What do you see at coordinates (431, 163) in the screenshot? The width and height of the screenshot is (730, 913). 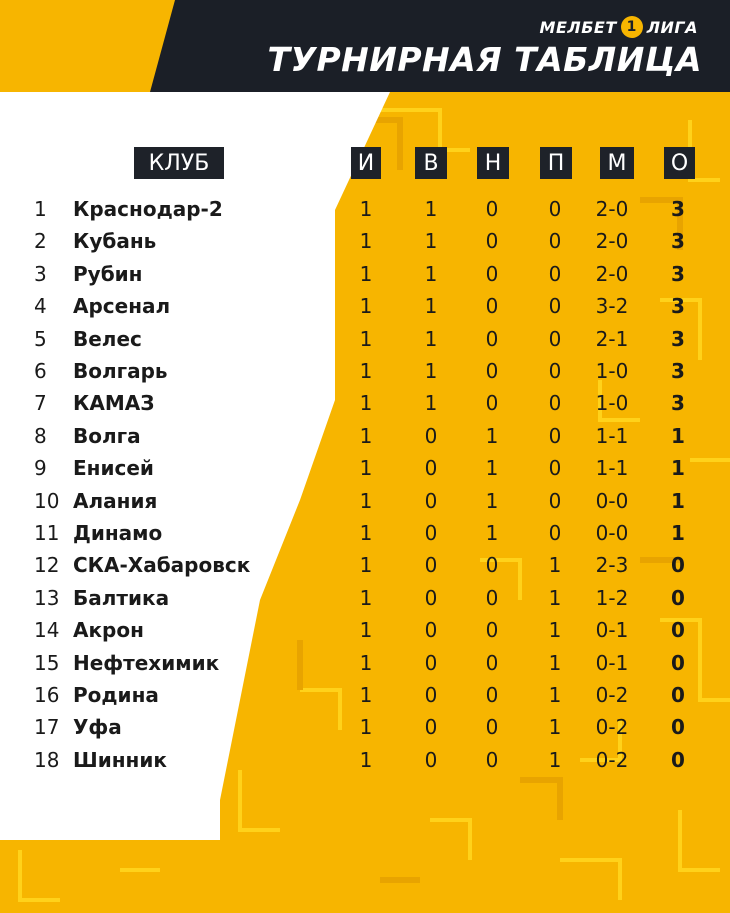 I see `column-header-wins: В` at bounding box center [431, 163].